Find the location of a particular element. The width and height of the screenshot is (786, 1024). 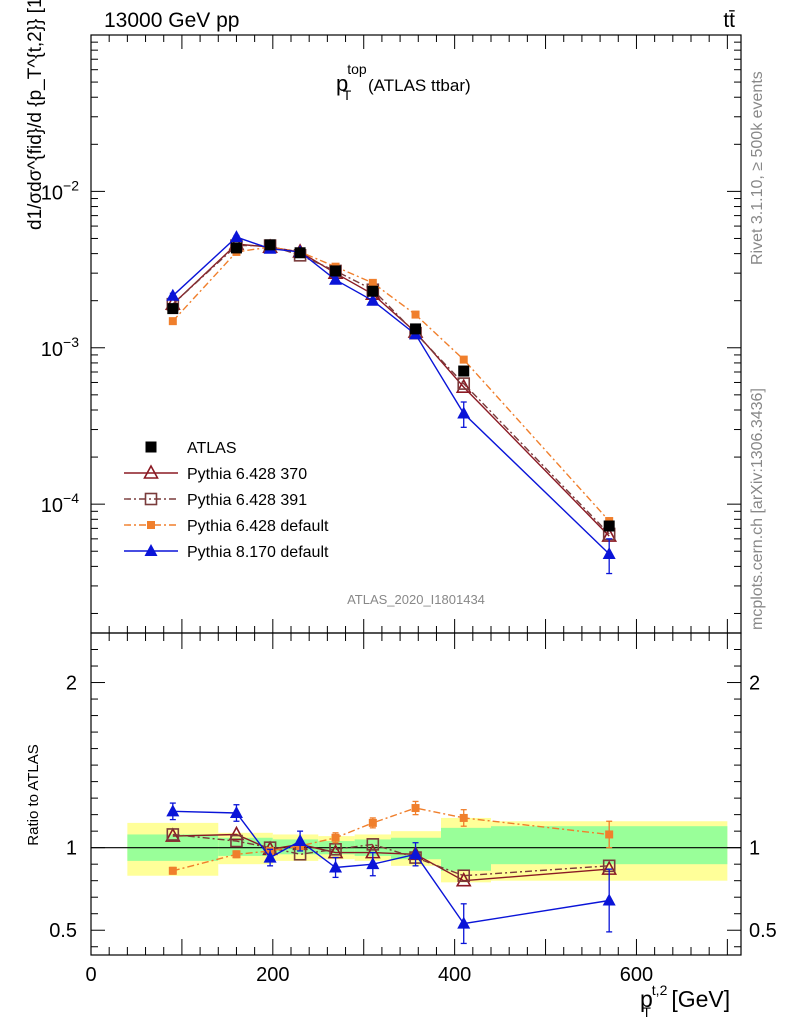

ratio-band-inner is located at coordinates (466, 849).